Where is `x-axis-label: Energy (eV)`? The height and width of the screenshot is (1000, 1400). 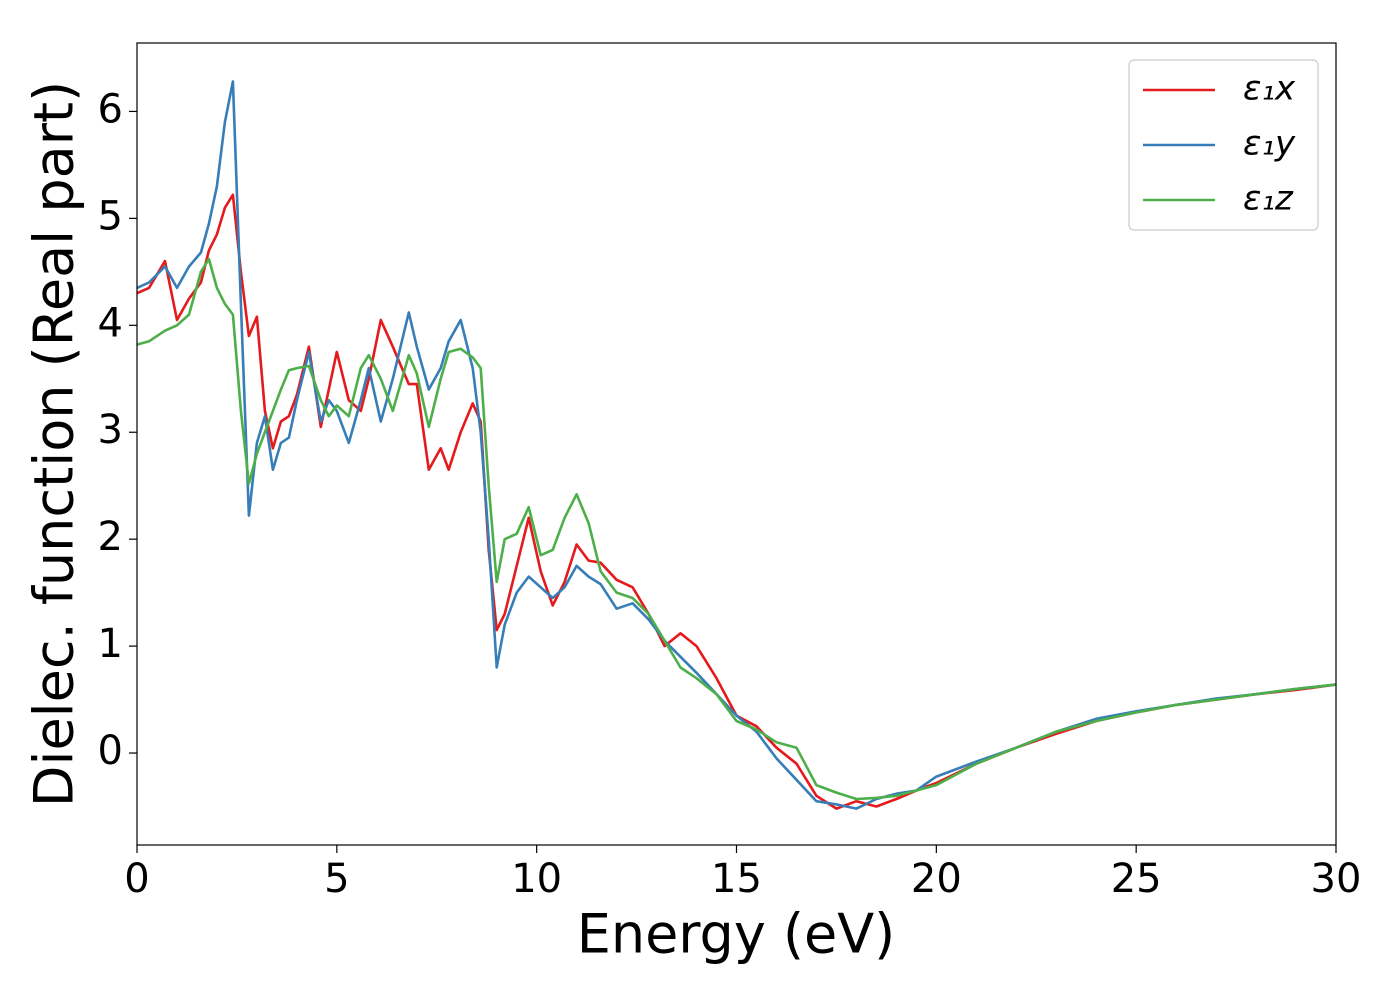 x-axis-label: Energy (eV) is located at coordinates (736, 934).